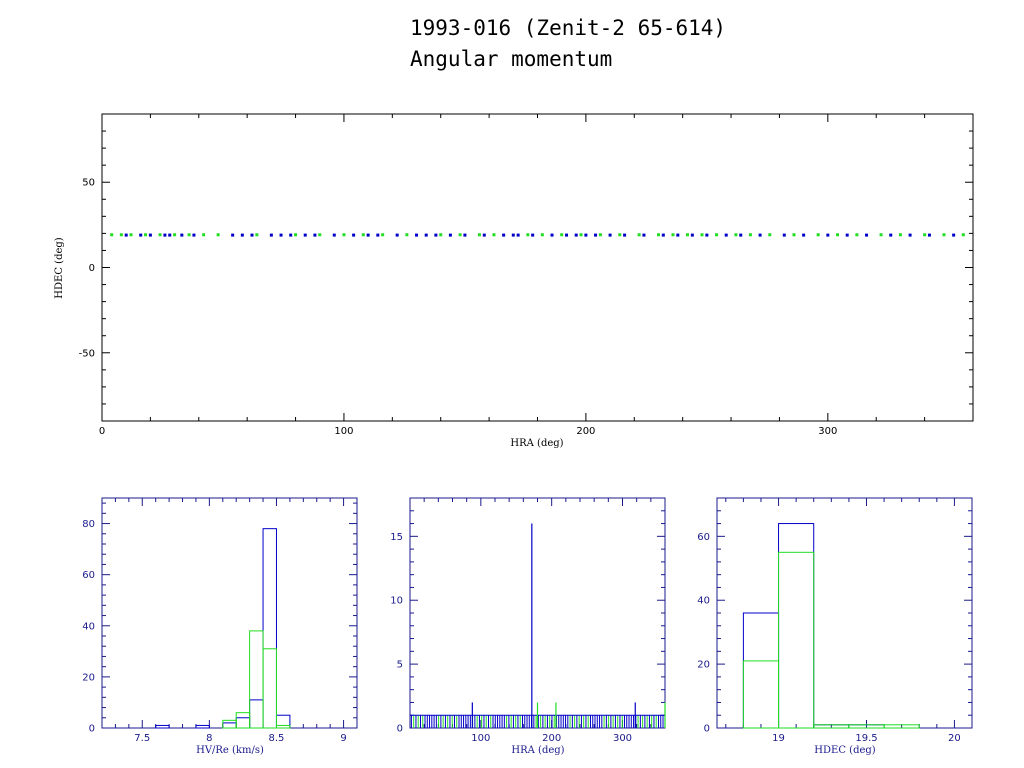 This screenshot has width=1024, height=768. I want to click on hist1-ytick-label: 80, so click(88, 524).